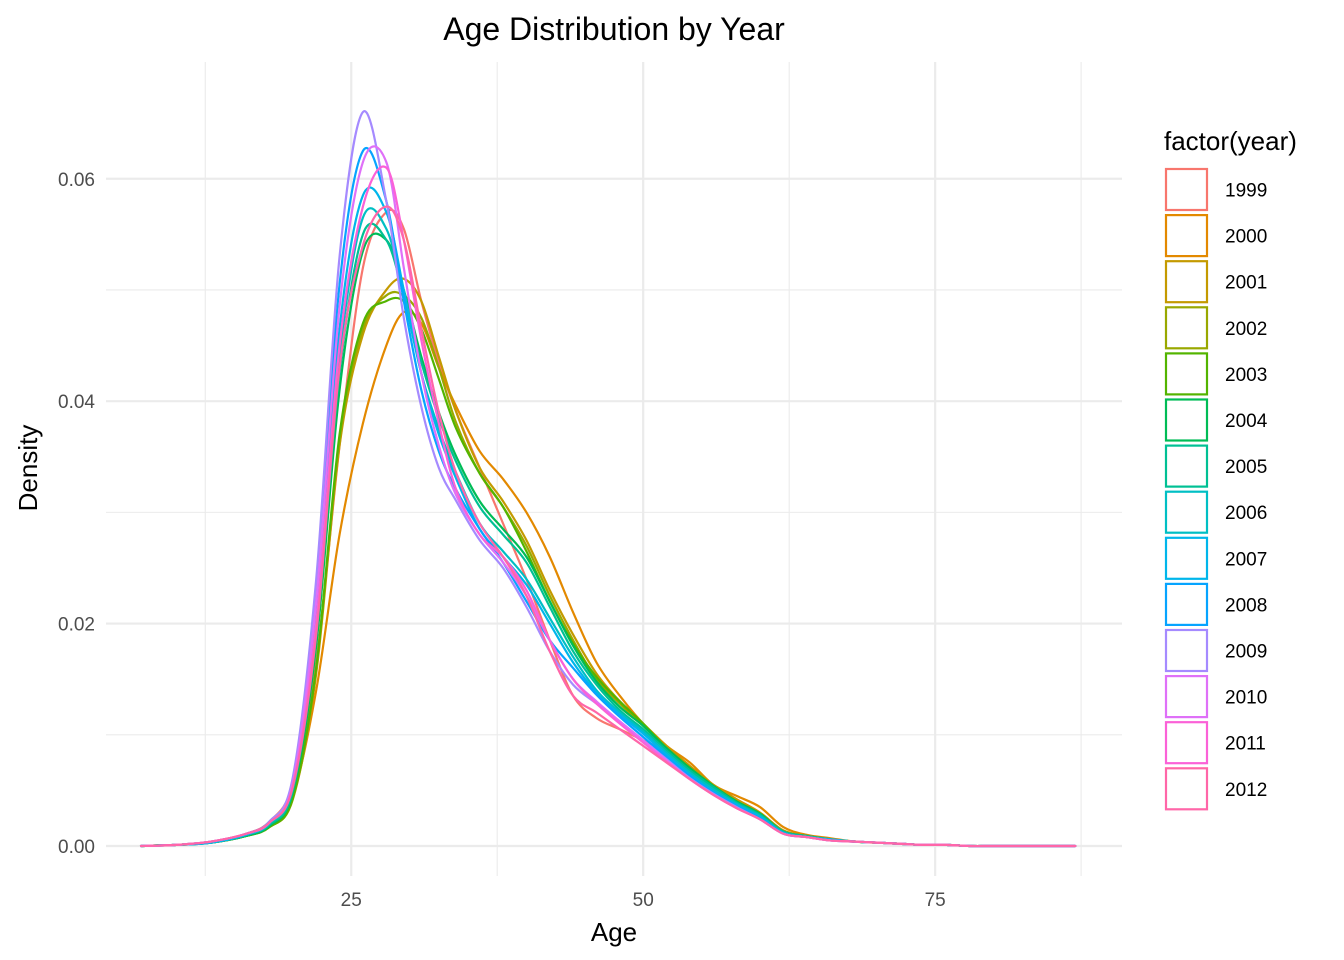  What do you see at coordinates (1215, 374) in the screenshot?
I see `legend-item-2003: 2003` at bounding box center [1215, 374].